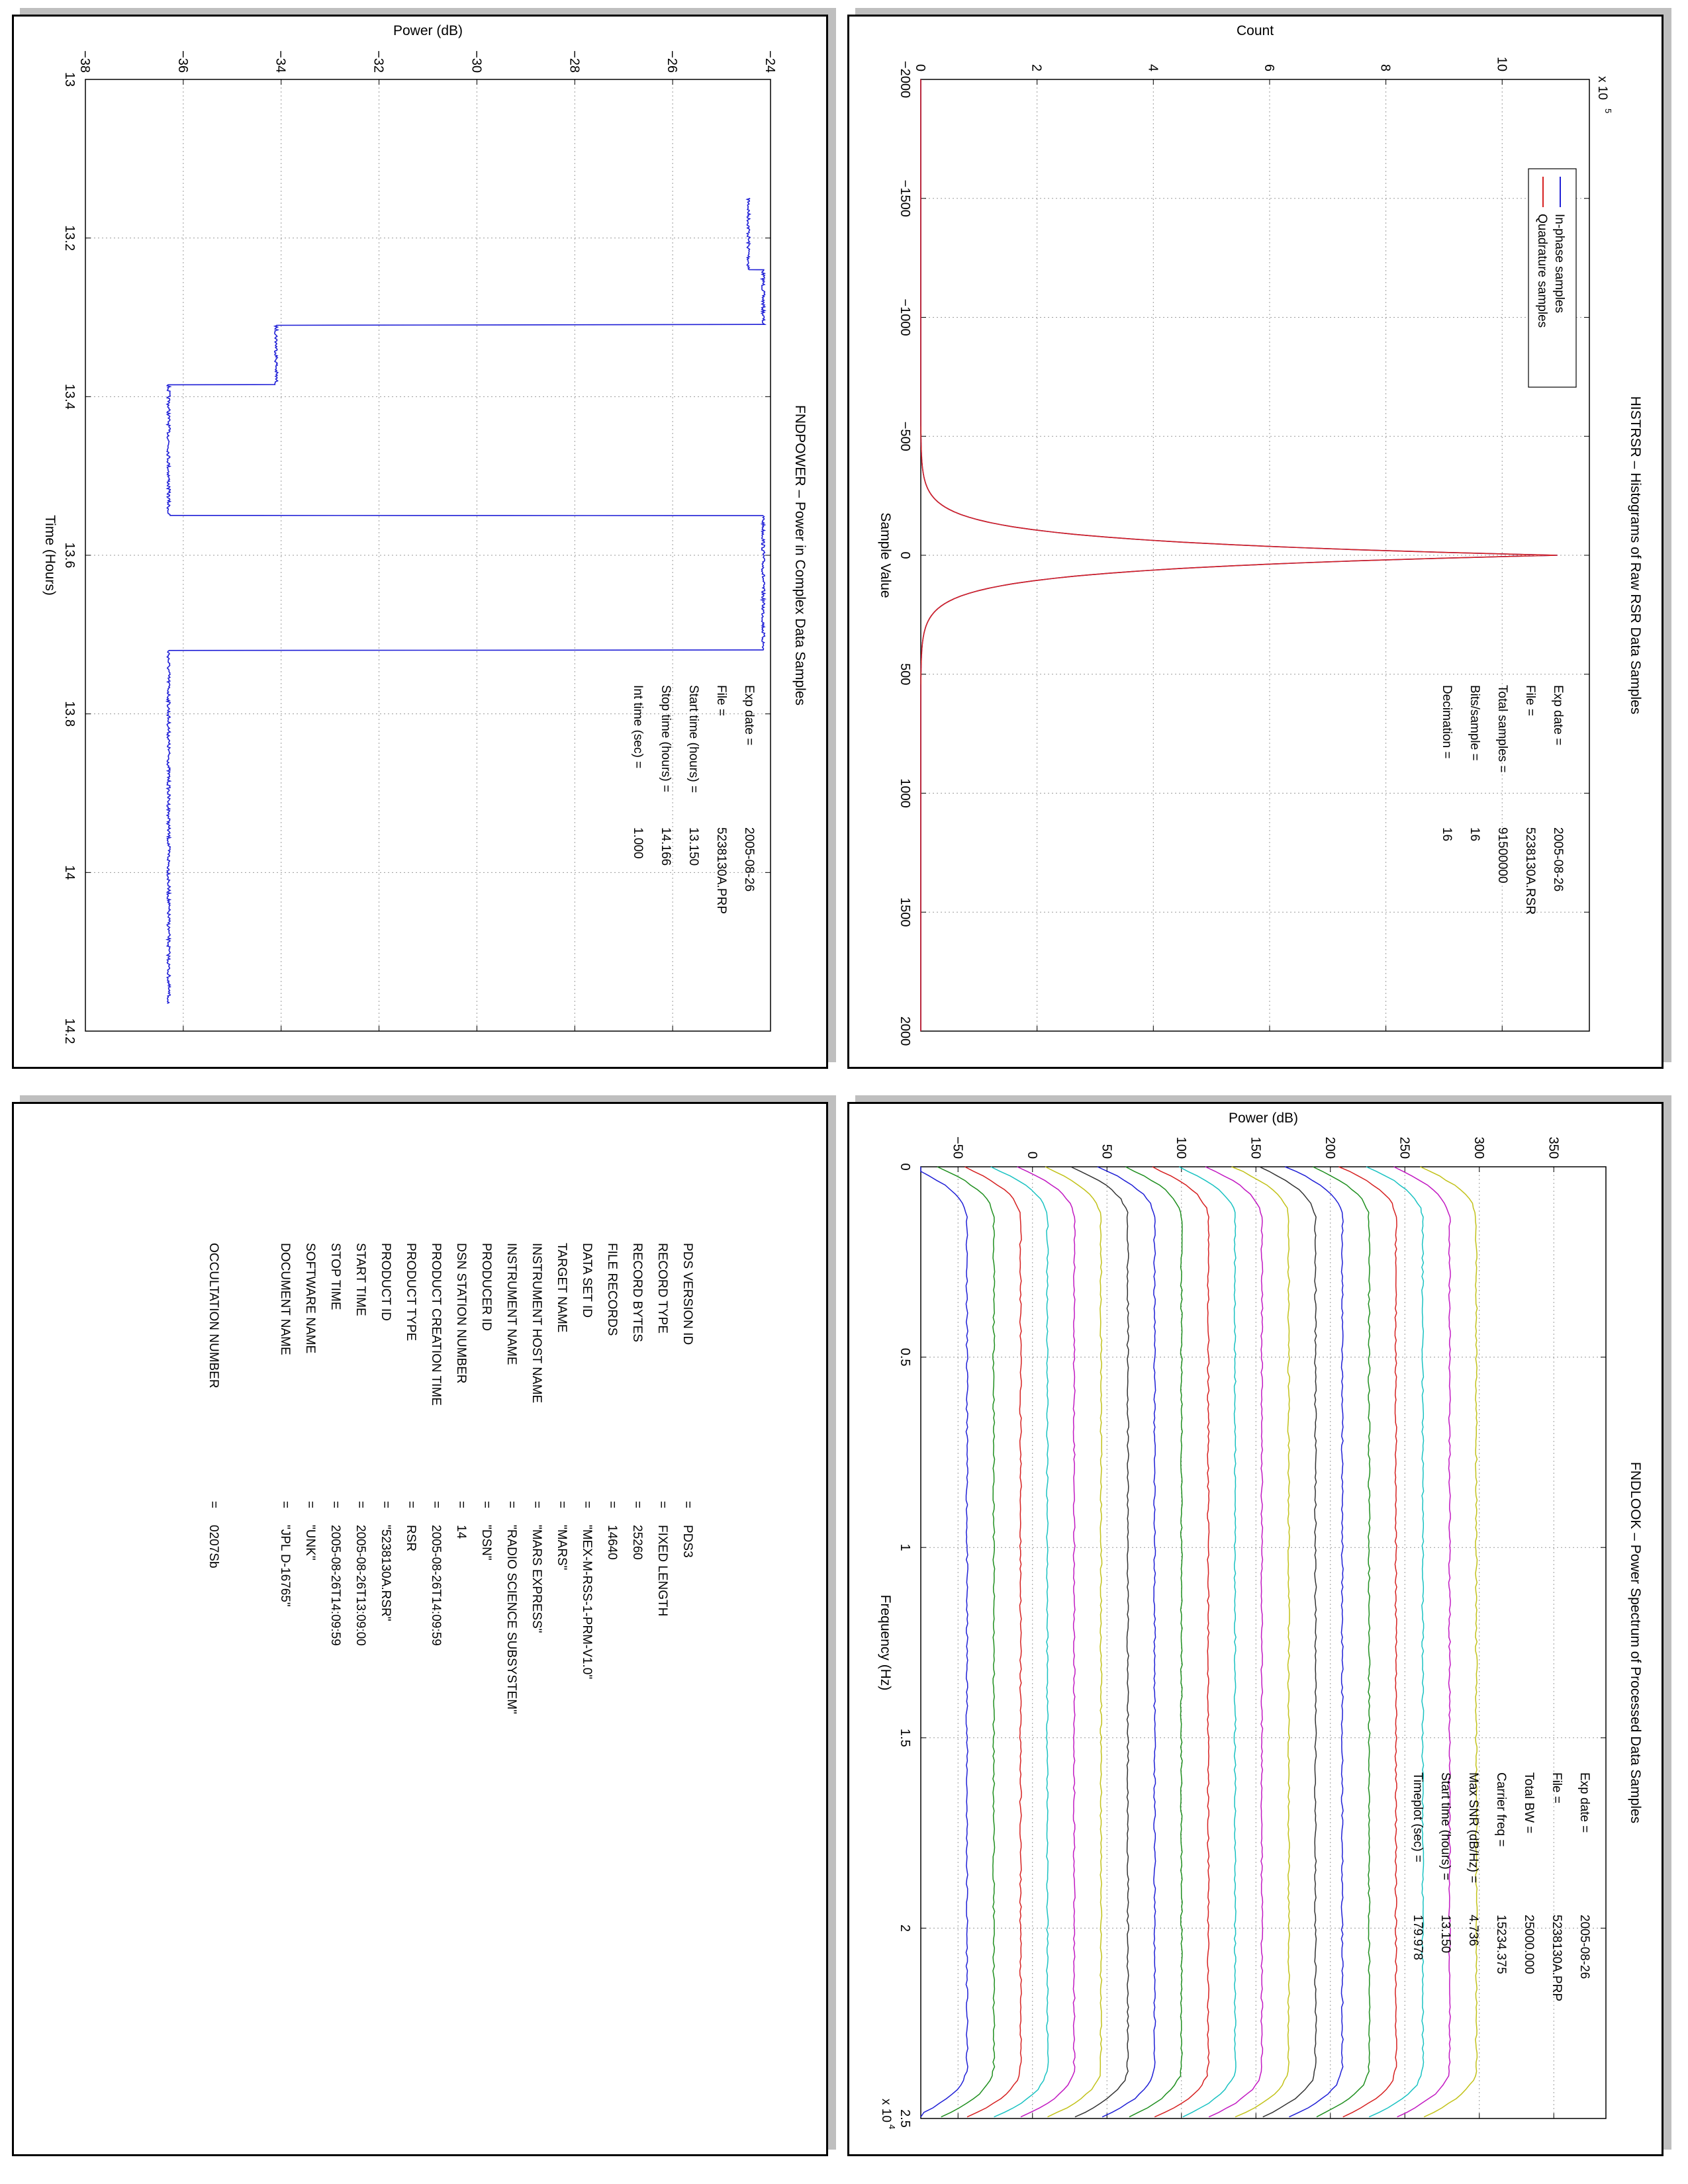 This screenshot has width=1688, height=2184. Describe the element at coordinates (637, 1542) in the screenshot. I see `pds-value: 25260` at that location.